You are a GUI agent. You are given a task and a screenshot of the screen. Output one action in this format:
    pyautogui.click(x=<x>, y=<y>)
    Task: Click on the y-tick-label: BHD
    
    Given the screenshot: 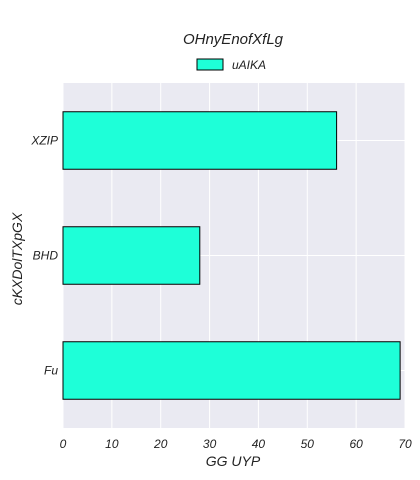 What is the action you would take?
    pyautogui.click(x=46, y=256)
    